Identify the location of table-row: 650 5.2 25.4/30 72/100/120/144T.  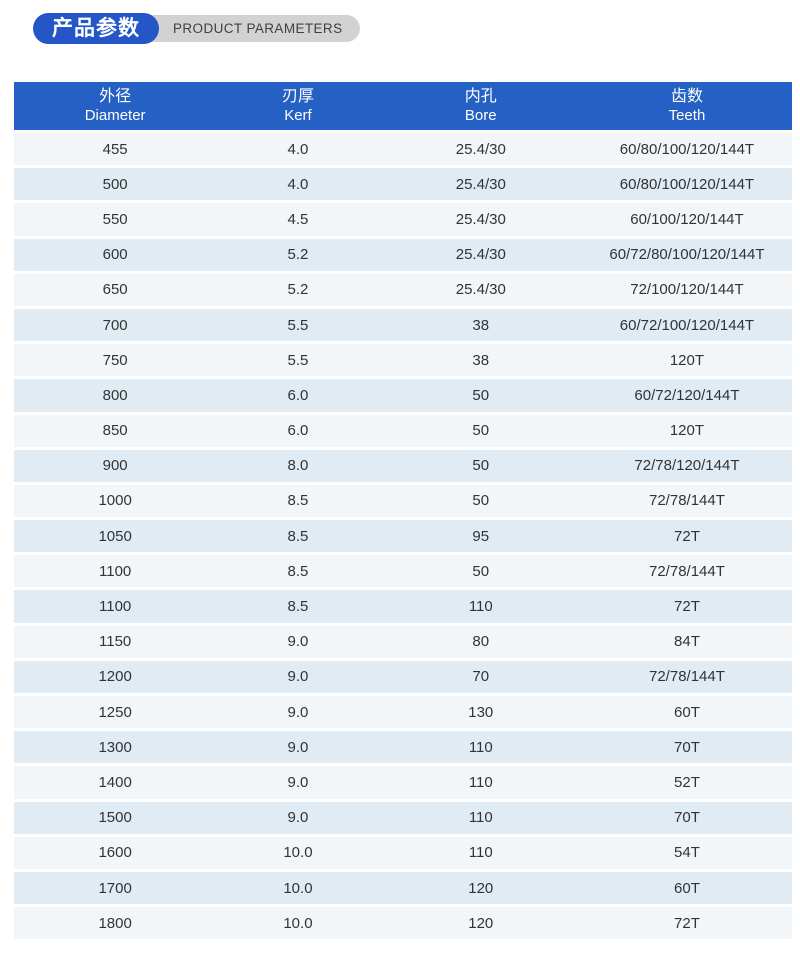
(403, 289).